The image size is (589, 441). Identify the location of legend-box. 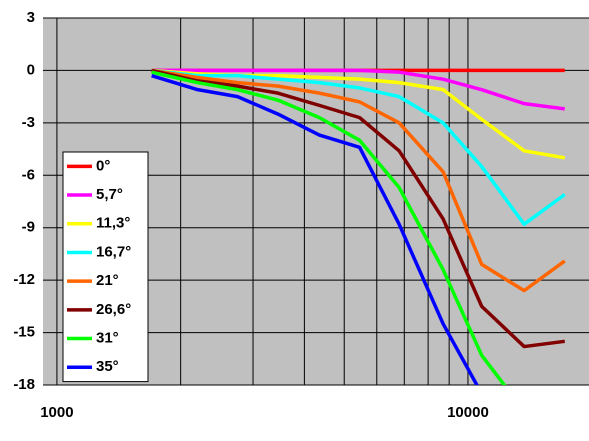
(105, 267).